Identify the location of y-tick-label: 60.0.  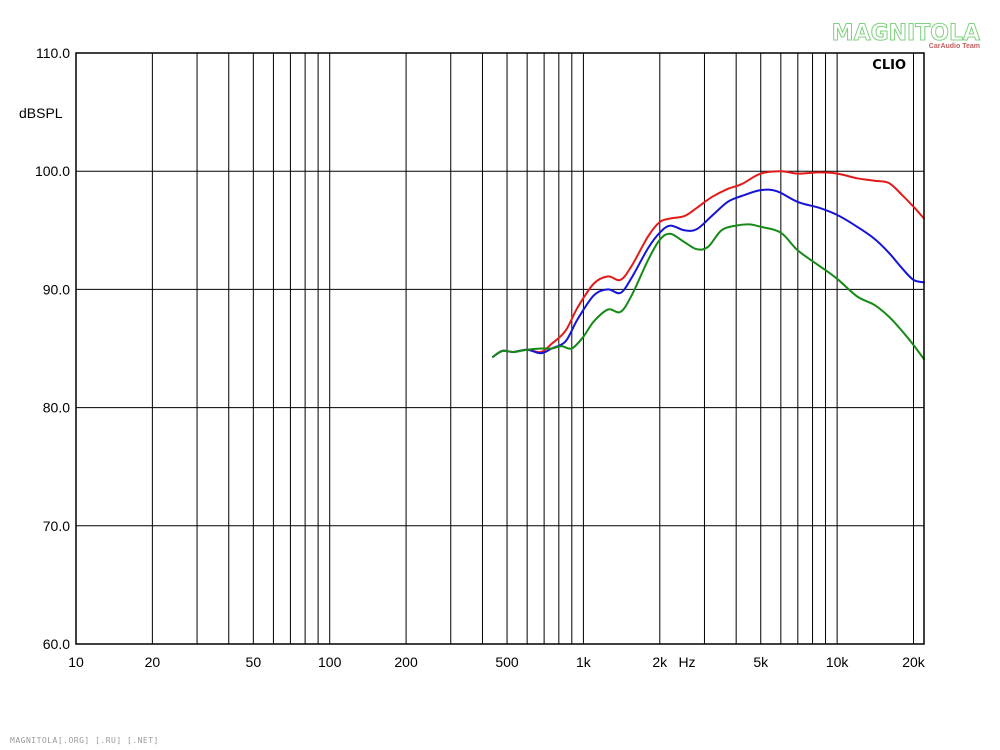
(56, 644).